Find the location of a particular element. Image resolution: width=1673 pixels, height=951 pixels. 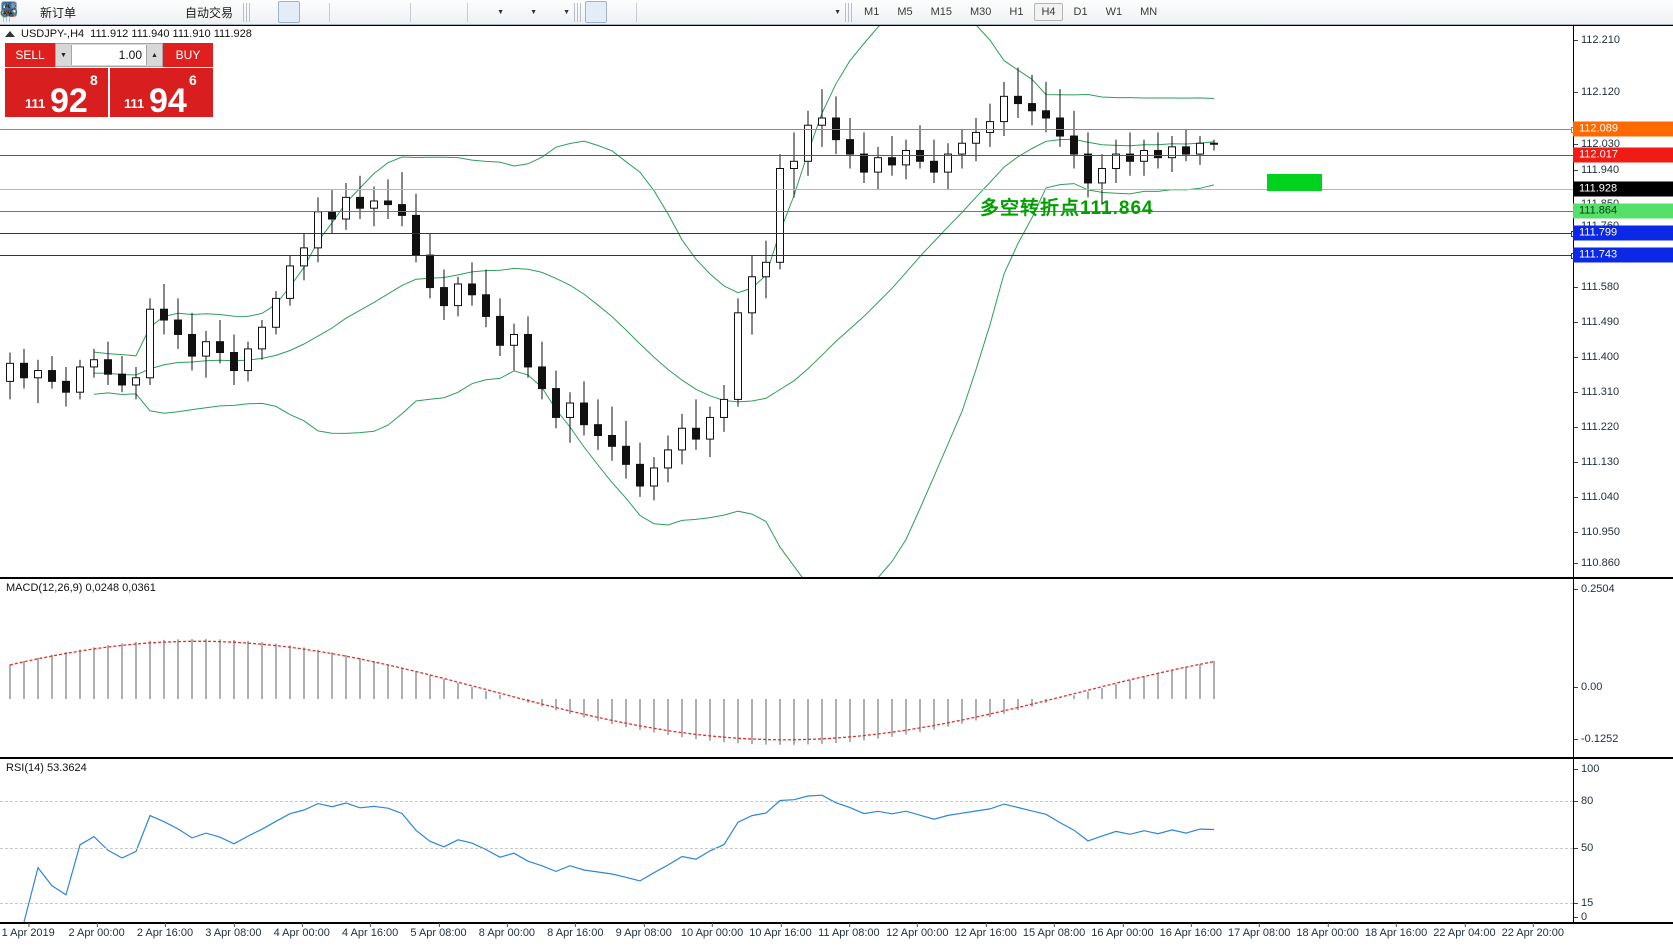

bar-chart-icon is located at coordinates (139, 12).